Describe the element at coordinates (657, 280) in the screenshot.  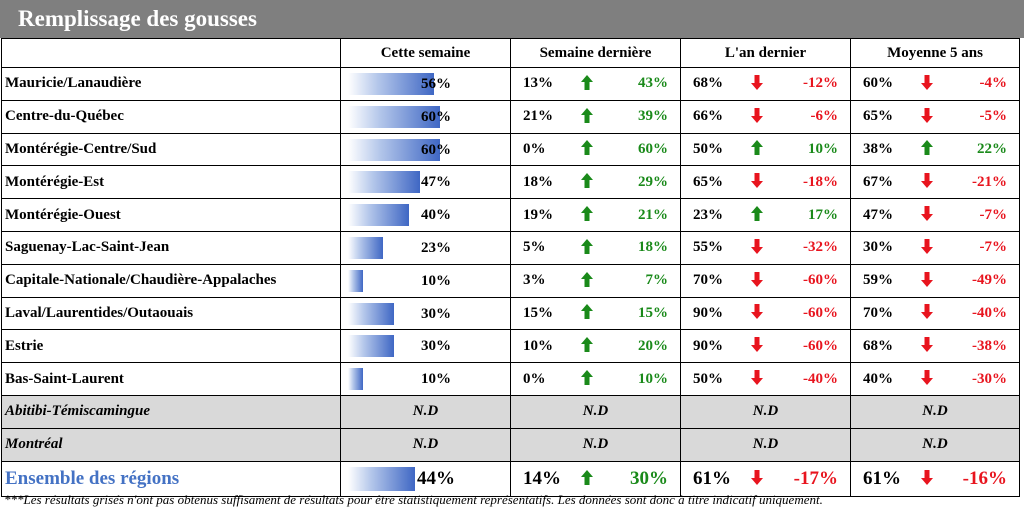
I see `last-week-delta: 7%` at that location.